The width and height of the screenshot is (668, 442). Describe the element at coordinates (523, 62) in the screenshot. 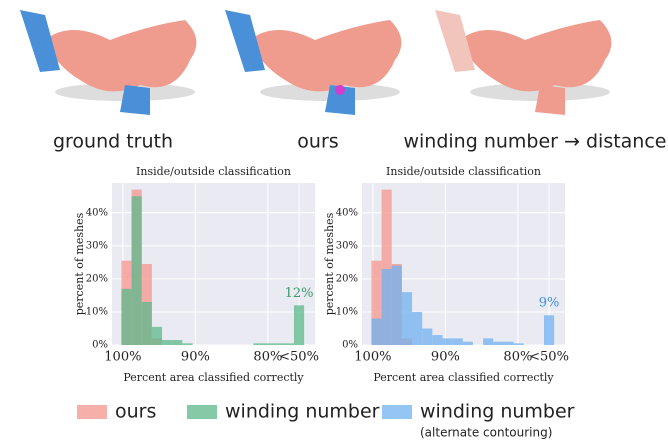

I see `render-winding` at that location.